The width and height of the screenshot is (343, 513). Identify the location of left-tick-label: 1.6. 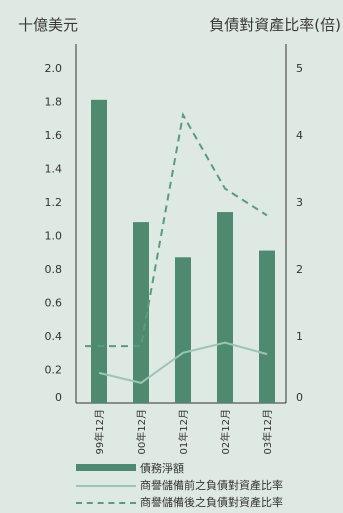
(54, 135).